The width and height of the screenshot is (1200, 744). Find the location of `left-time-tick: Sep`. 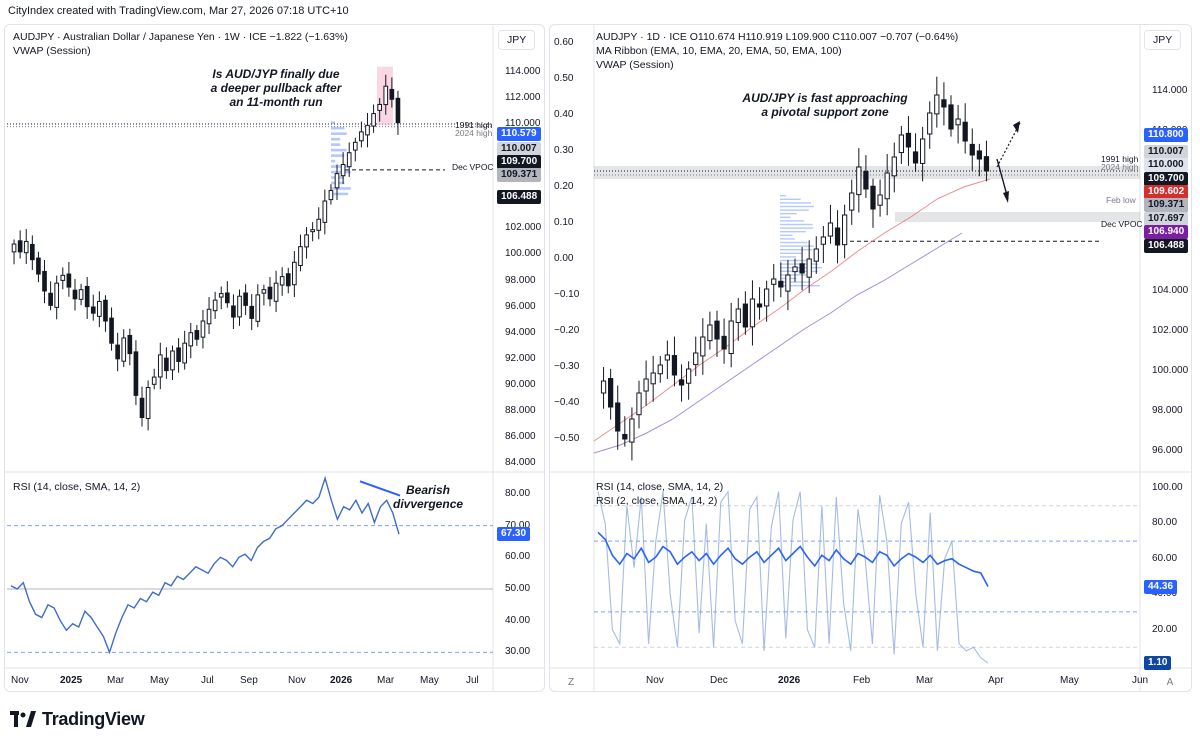

left-time-tick: Sep is located at coordinates (249, 680).